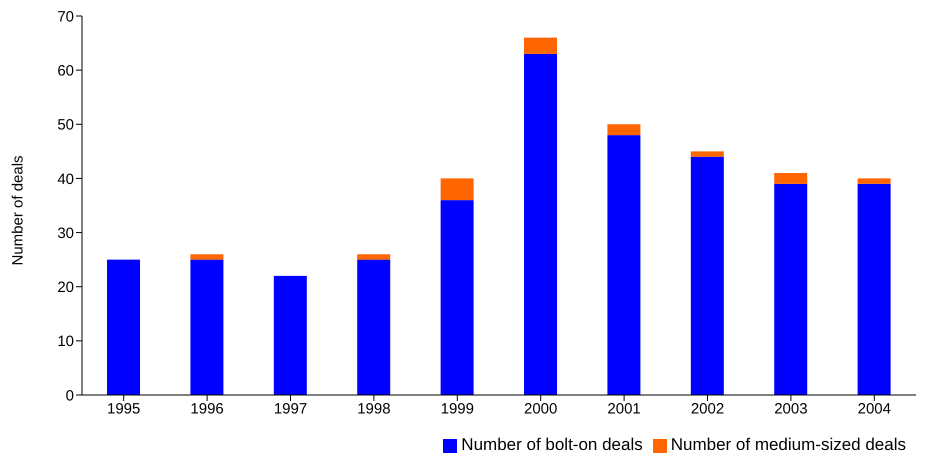 The width and height of the screenshot is (928, 467). I want to click on y-tick-label: 70, so click(65, 17).